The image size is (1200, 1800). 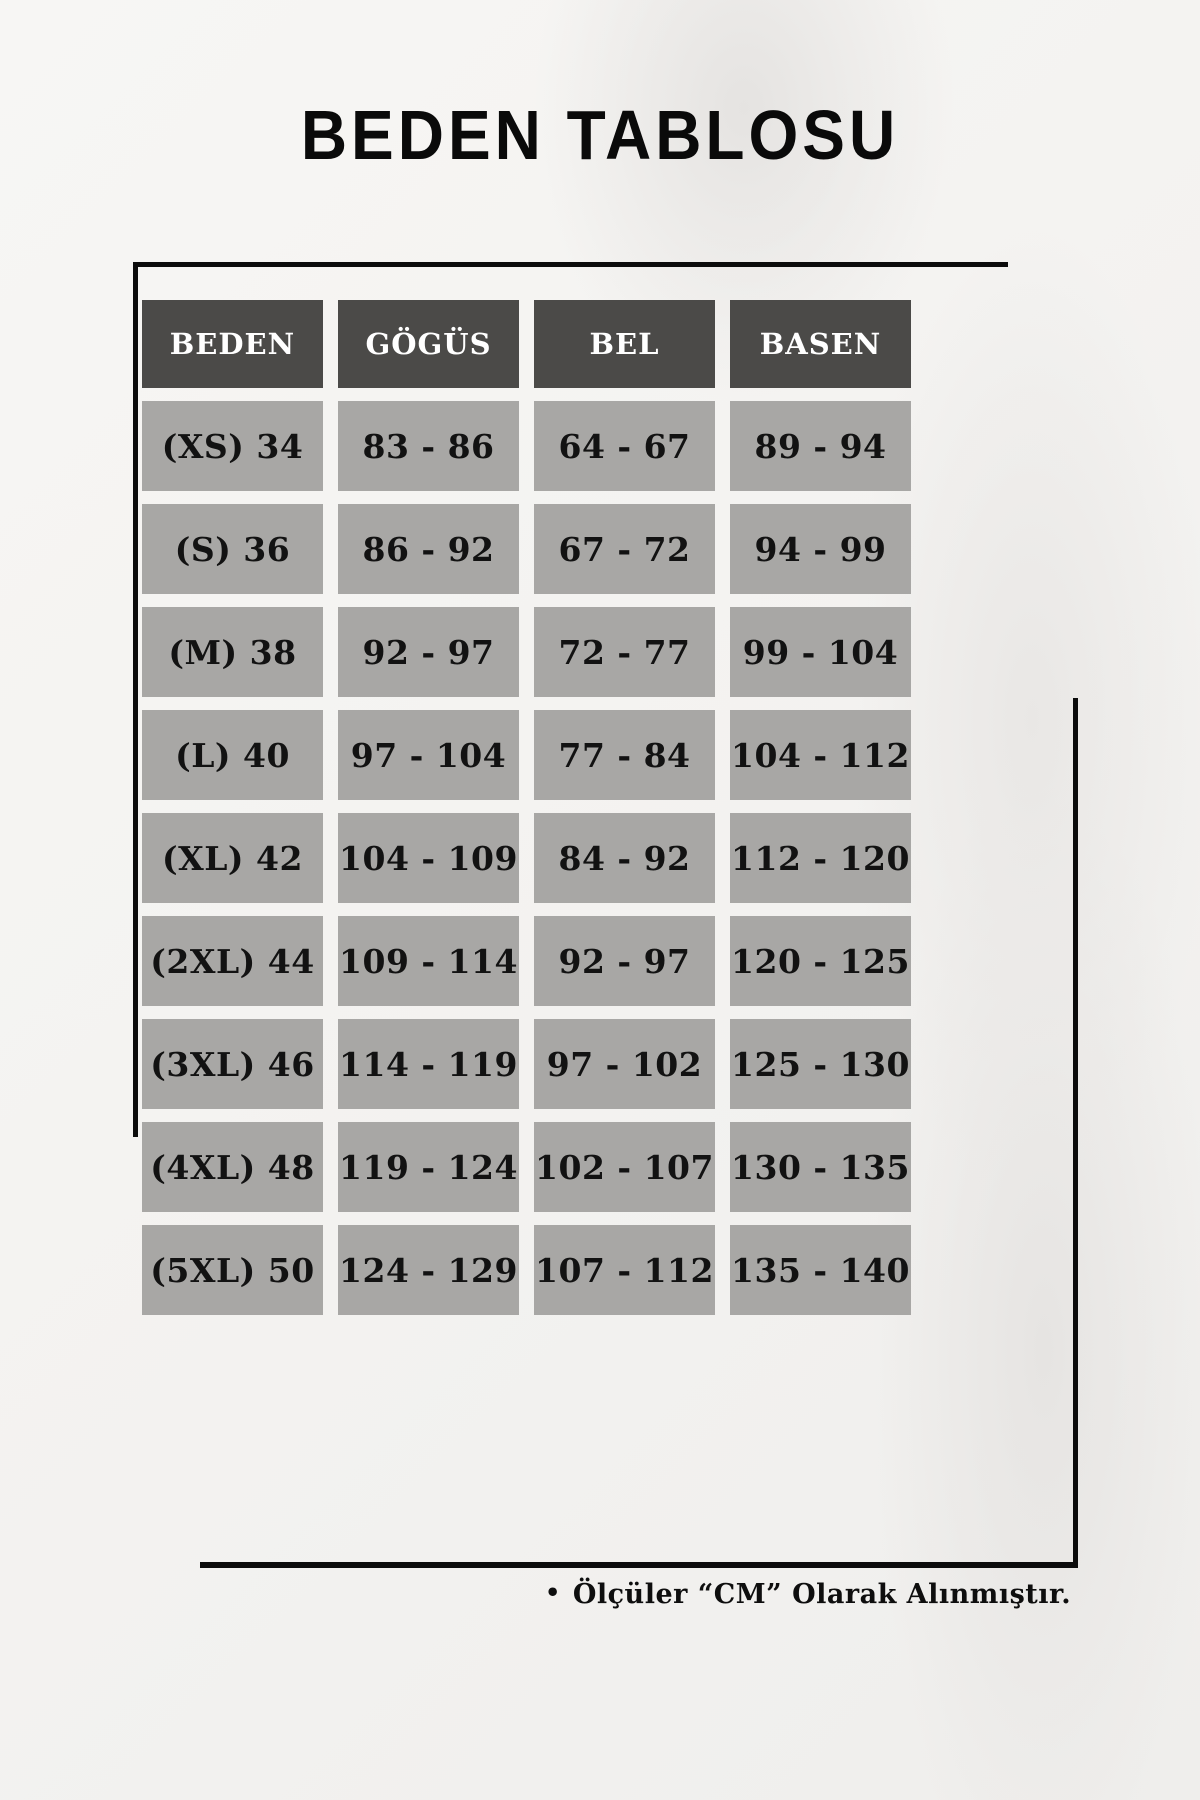 What do you see at coordinates (820, 1167) in the screenshot?
I see `hip-cell: 130 - 135` at bounding box center [820, 1167].